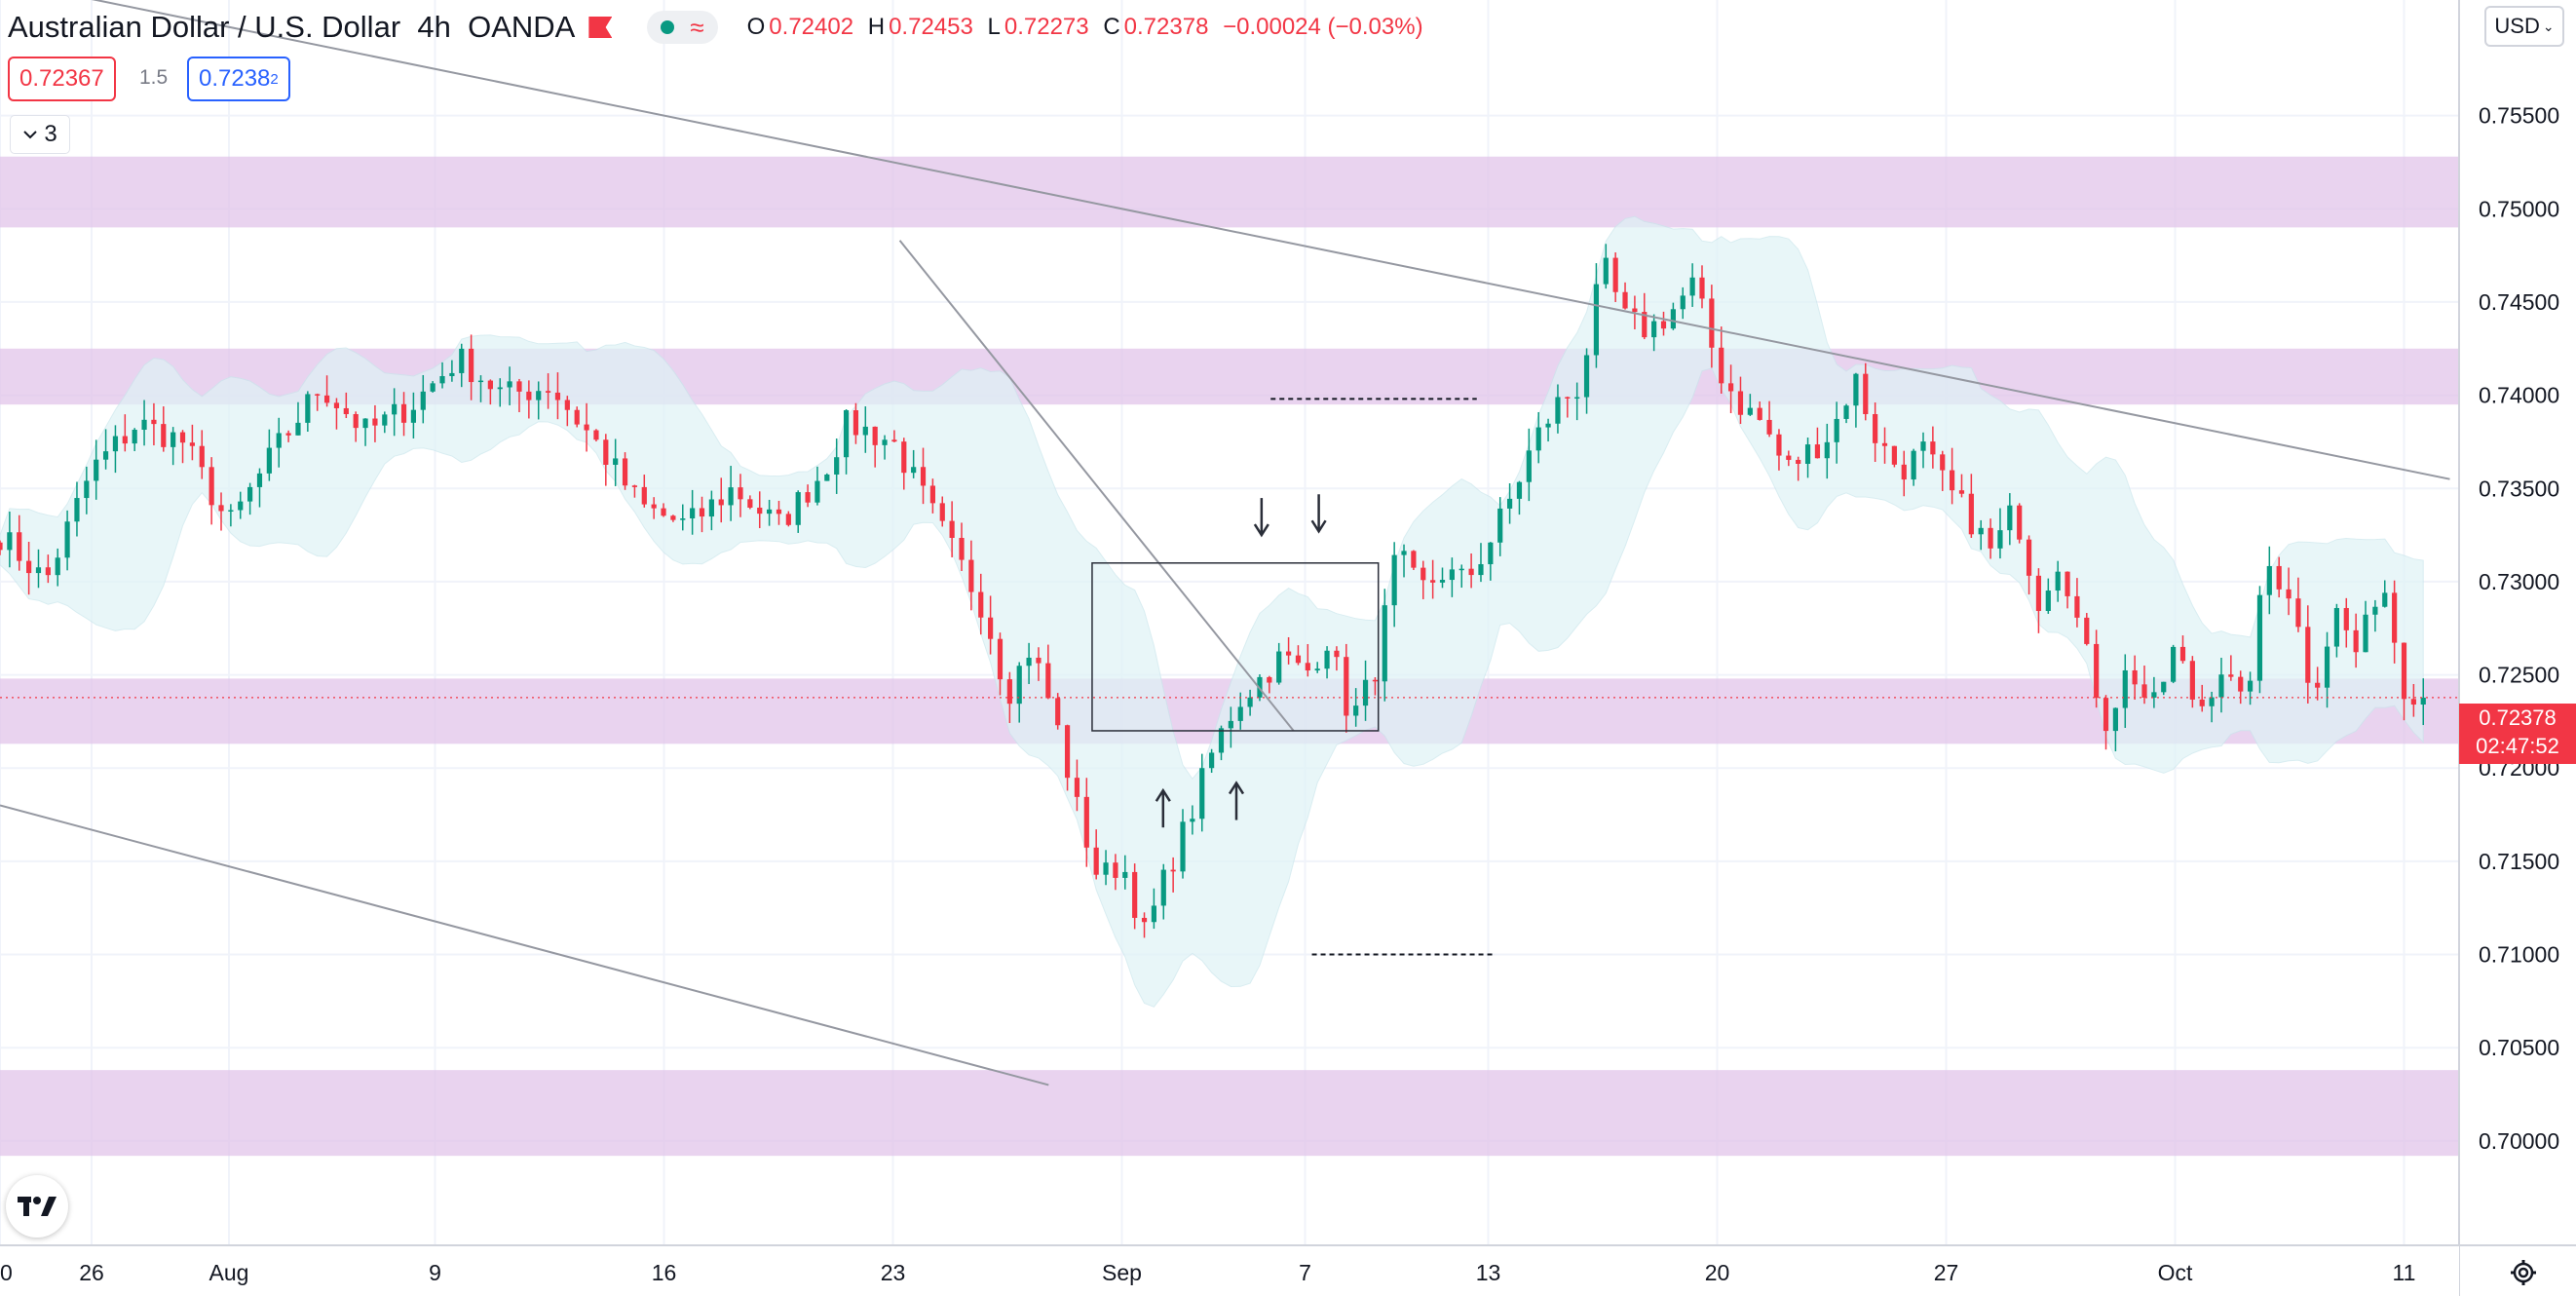 The image size is (2576, 1296). What do you see at coordinates (1305, 1272) in the screenshot?
I see `time-tick-label: 7` at bounding box center [1305, 1272].